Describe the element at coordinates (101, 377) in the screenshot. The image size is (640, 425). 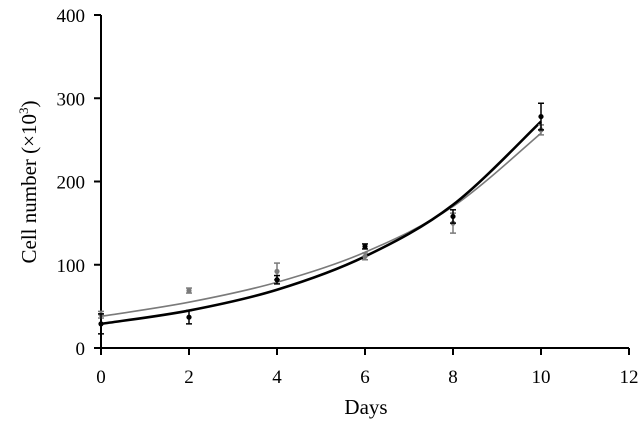
I see `x-tick-label: 0` at that location.